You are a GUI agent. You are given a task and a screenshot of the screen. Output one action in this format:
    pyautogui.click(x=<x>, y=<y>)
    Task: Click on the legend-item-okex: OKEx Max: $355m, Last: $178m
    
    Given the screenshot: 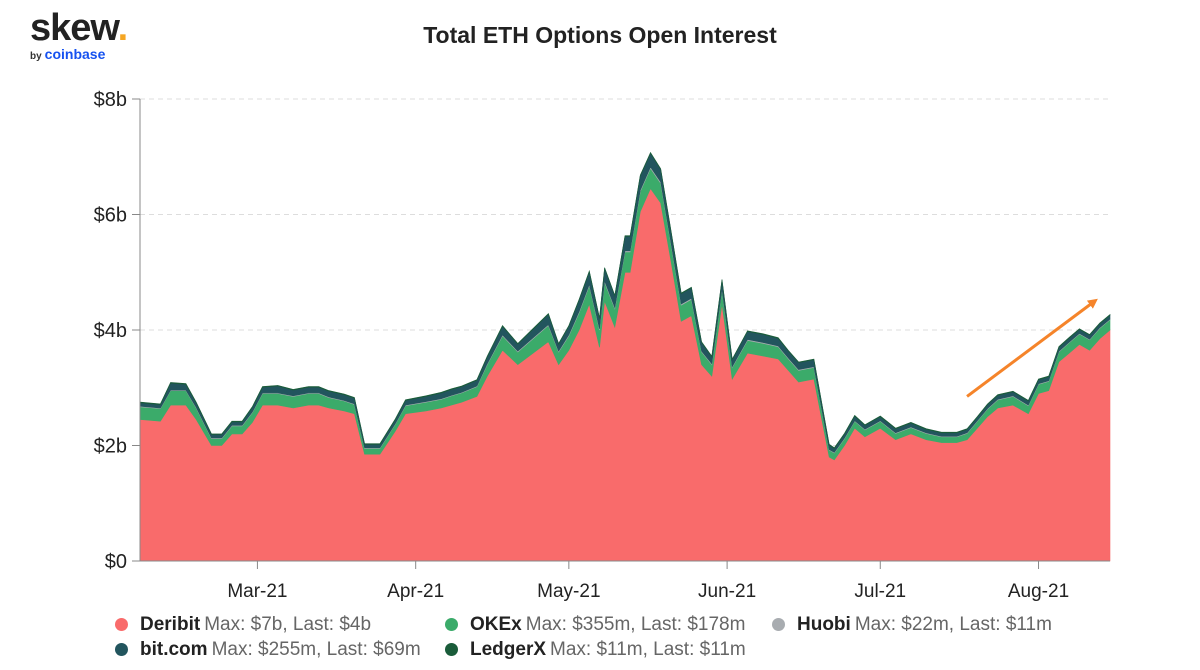 What is the action you would take?
    pyautogui.click(x=595, y=625)
    